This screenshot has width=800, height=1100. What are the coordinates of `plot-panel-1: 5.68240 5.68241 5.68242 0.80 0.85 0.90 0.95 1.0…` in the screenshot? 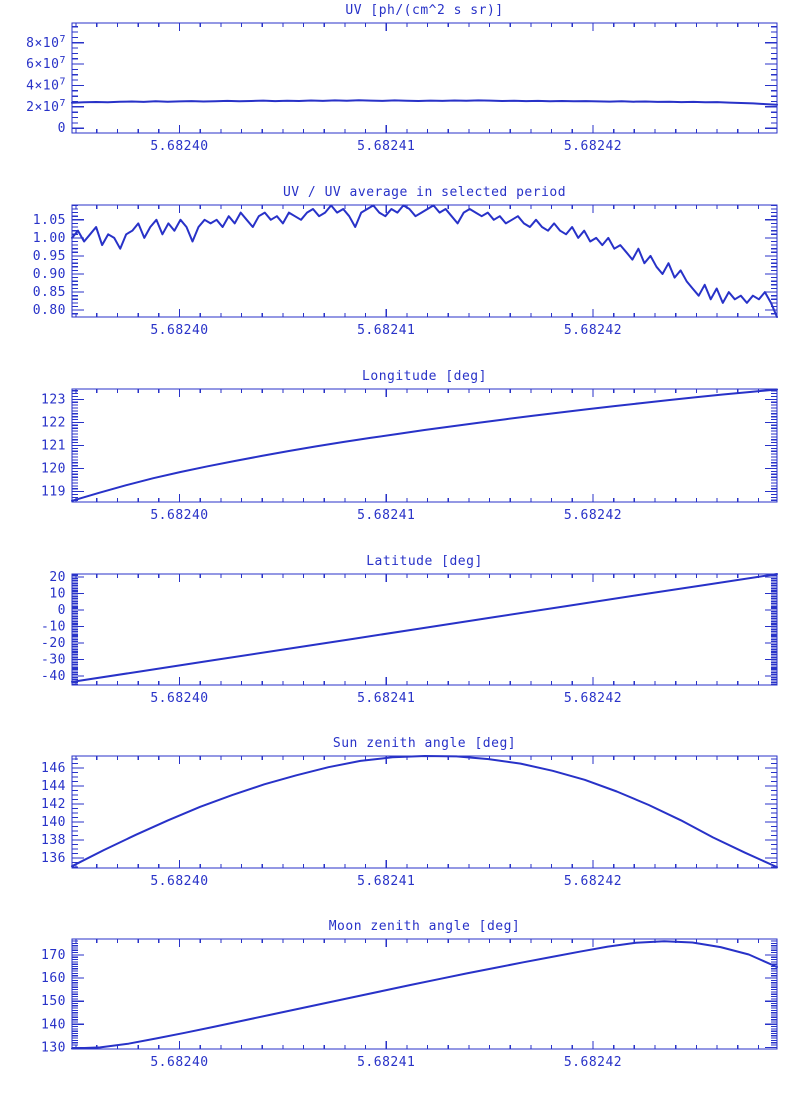 It's located at (405, 271).